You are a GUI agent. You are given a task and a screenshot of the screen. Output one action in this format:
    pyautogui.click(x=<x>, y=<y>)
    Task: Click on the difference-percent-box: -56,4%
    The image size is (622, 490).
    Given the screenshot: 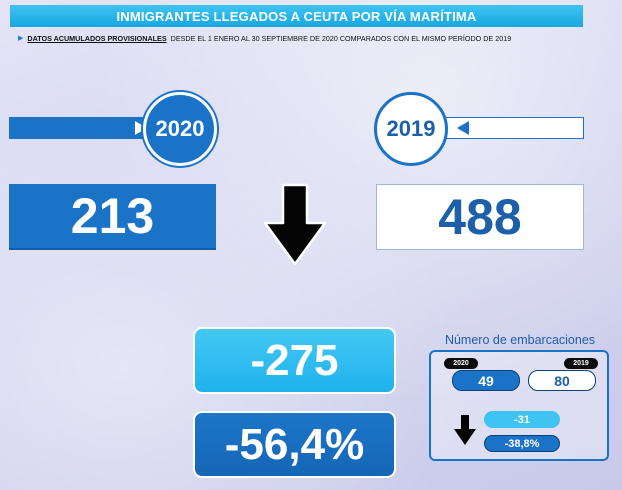 What is the action you would take?
    pyautogui.click(x=294, y=444)
    